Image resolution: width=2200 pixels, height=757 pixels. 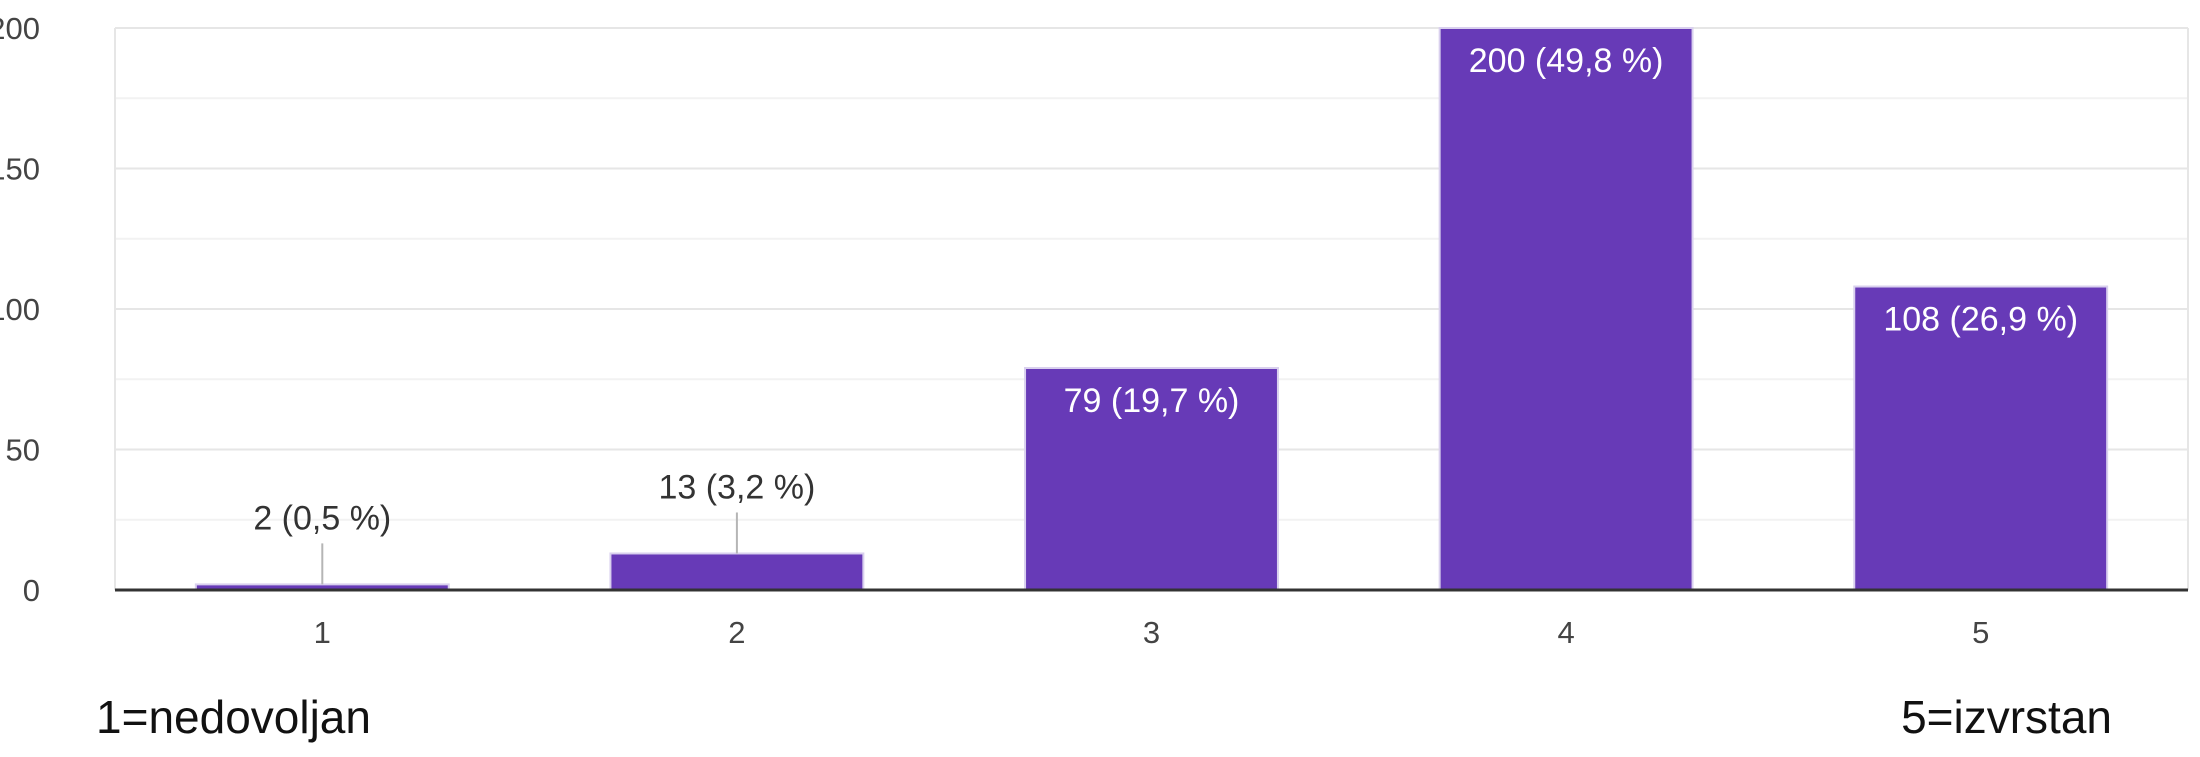 What do you see at coordinates (2006, 717) in the screenshot?
I see `scale-note-high: 5=izvrstan` at bounding box center [2006, 717].